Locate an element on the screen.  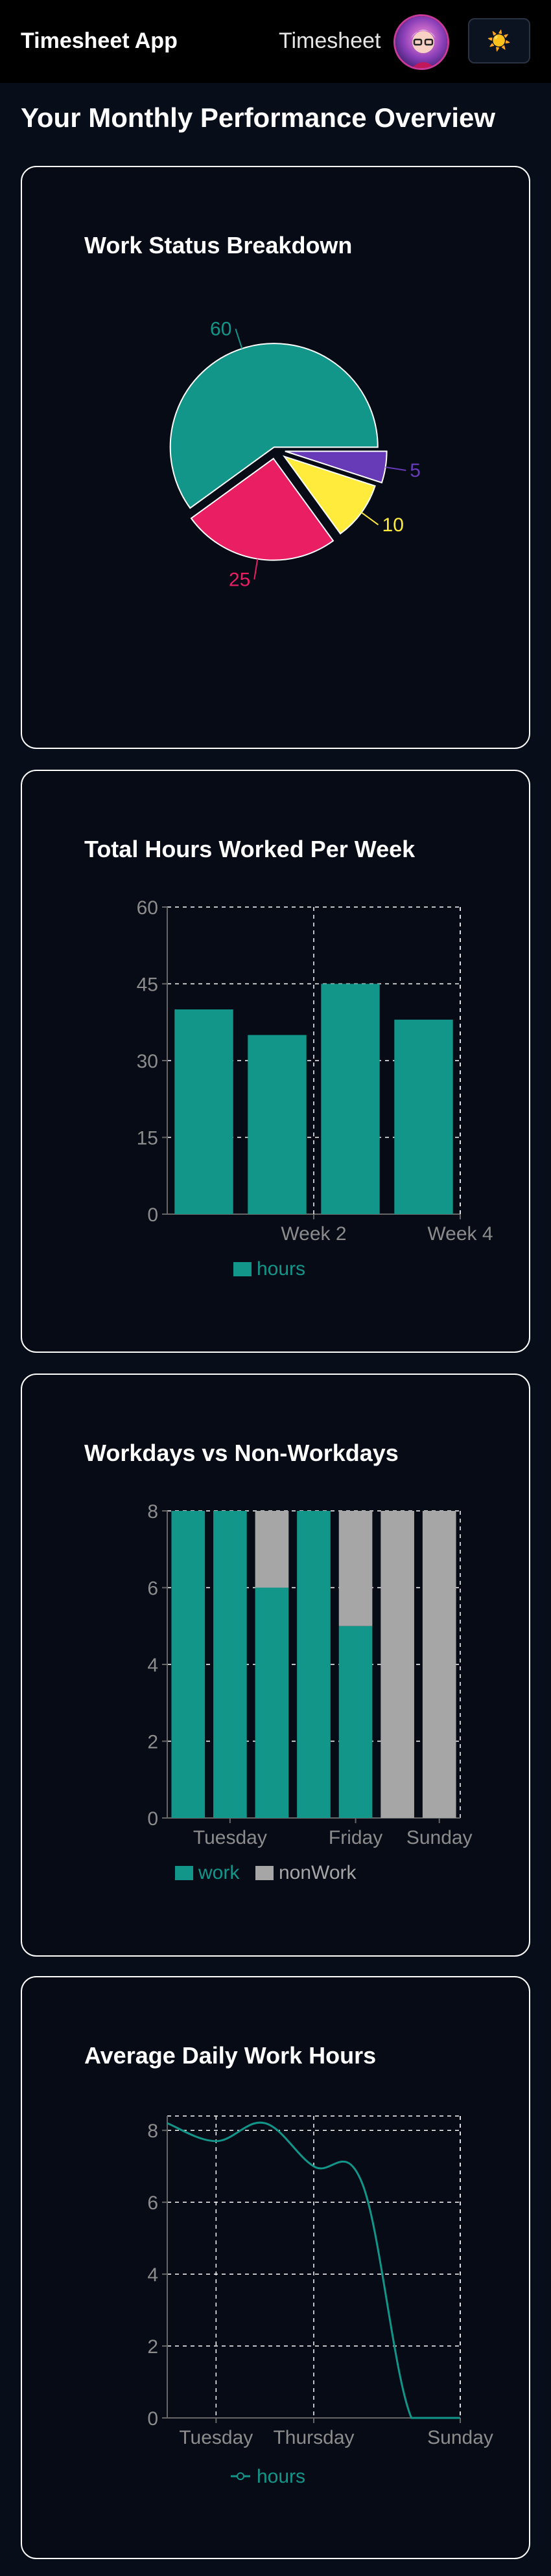
y-tick-label: 30 is located at coordinates (147, 1061).